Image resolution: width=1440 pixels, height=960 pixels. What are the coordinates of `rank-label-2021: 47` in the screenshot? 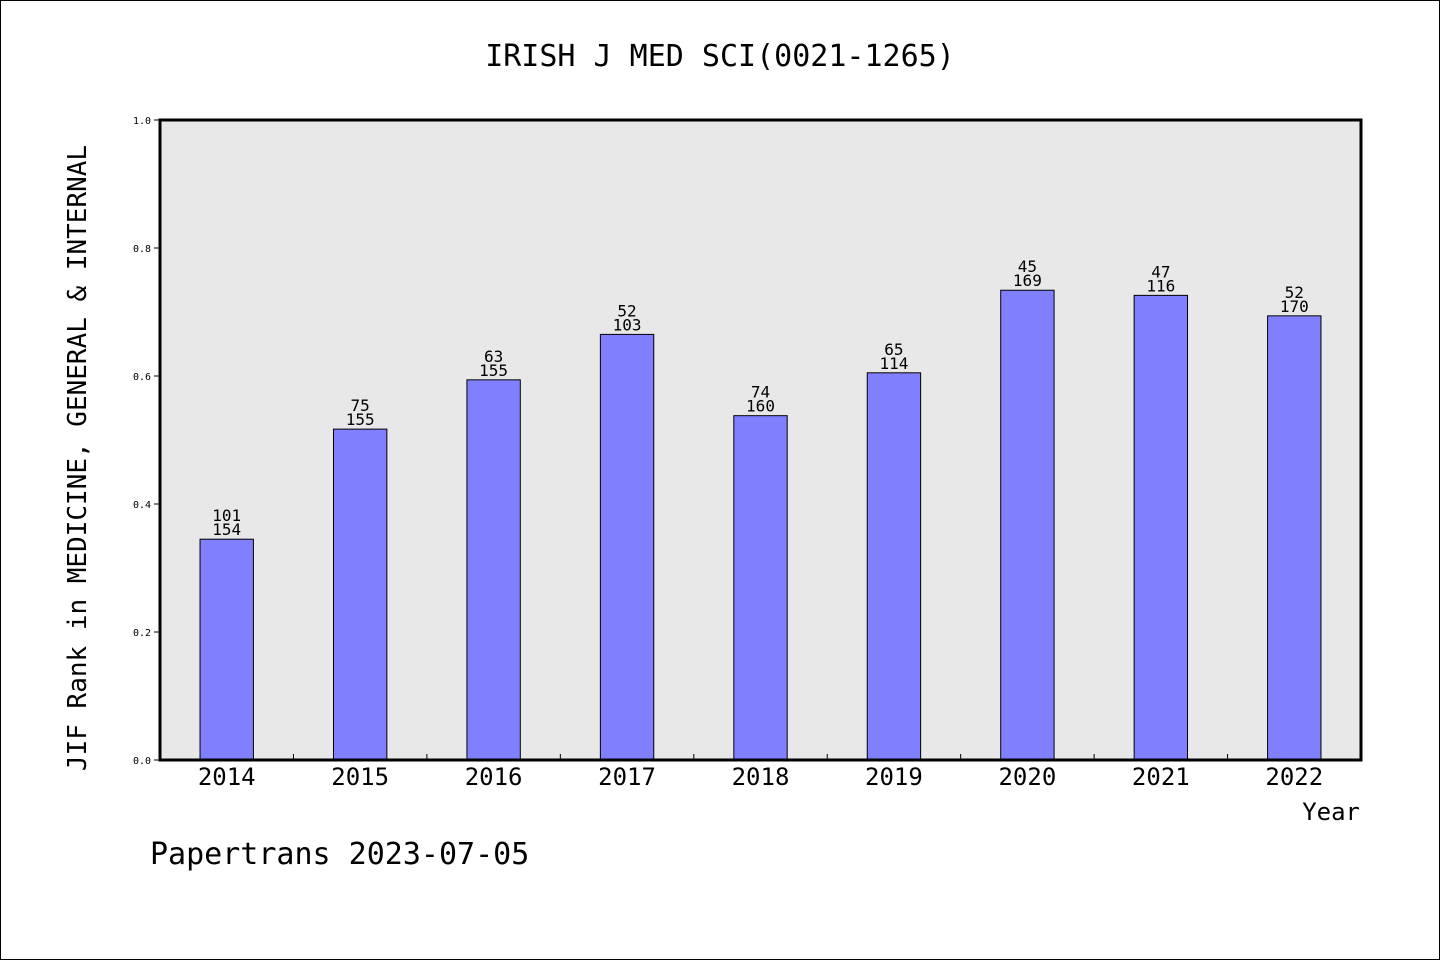 It's located at (1160, 271).